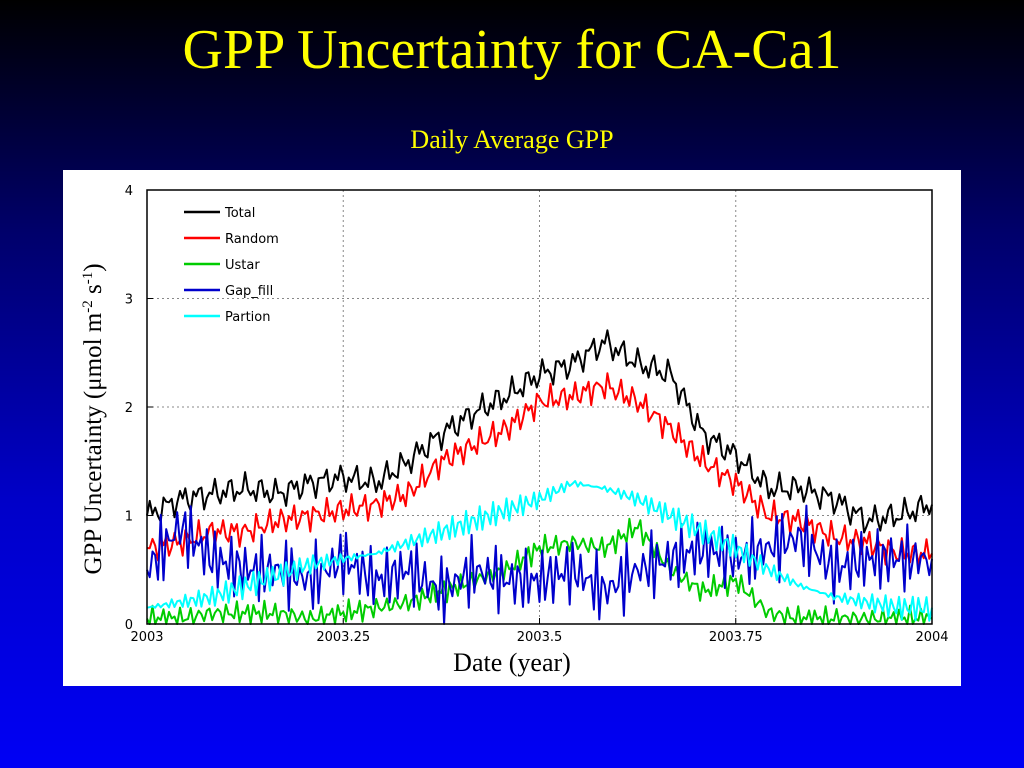  Describe the element at coordinates (129, 300) in the screenshot. I see `y-tick-label: 3` at that location.